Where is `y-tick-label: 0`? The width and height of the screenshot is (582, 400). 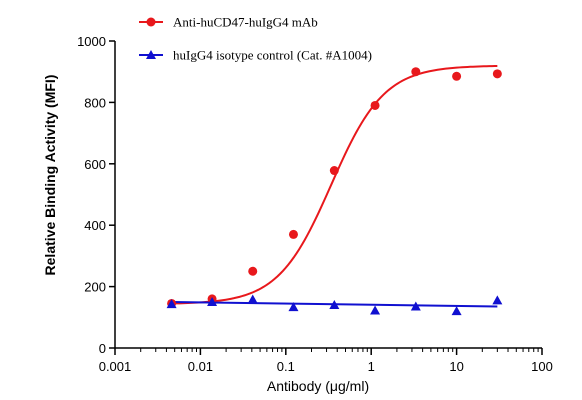
y-tick-label: 0 is located at coordinates (102, 348).